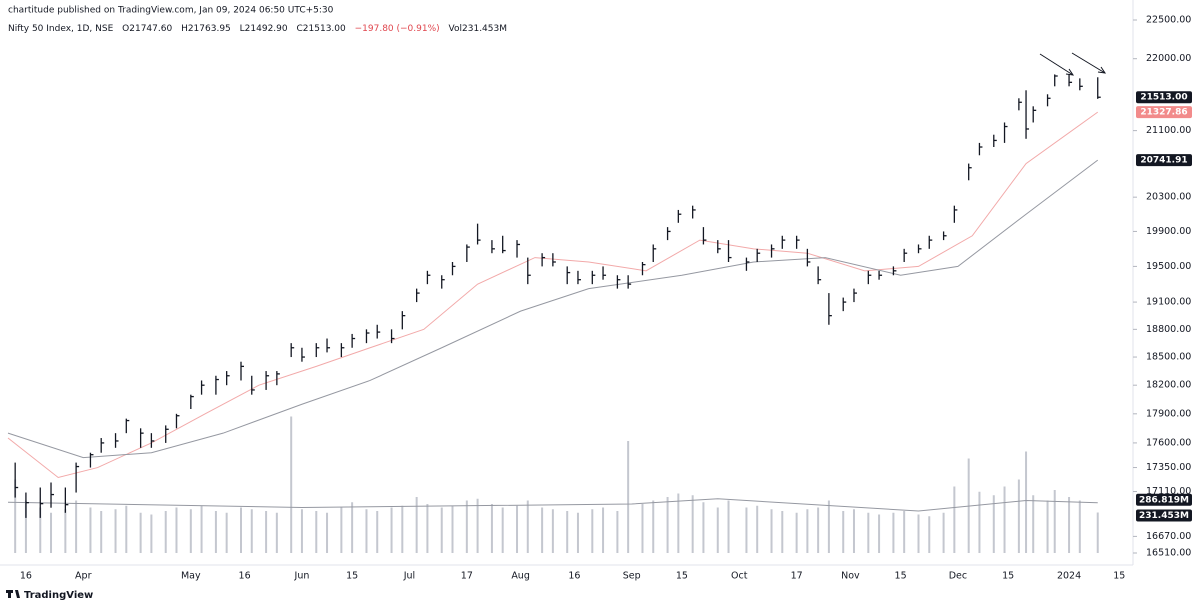  I want to click on high: H21763.95, so click(206, 29).